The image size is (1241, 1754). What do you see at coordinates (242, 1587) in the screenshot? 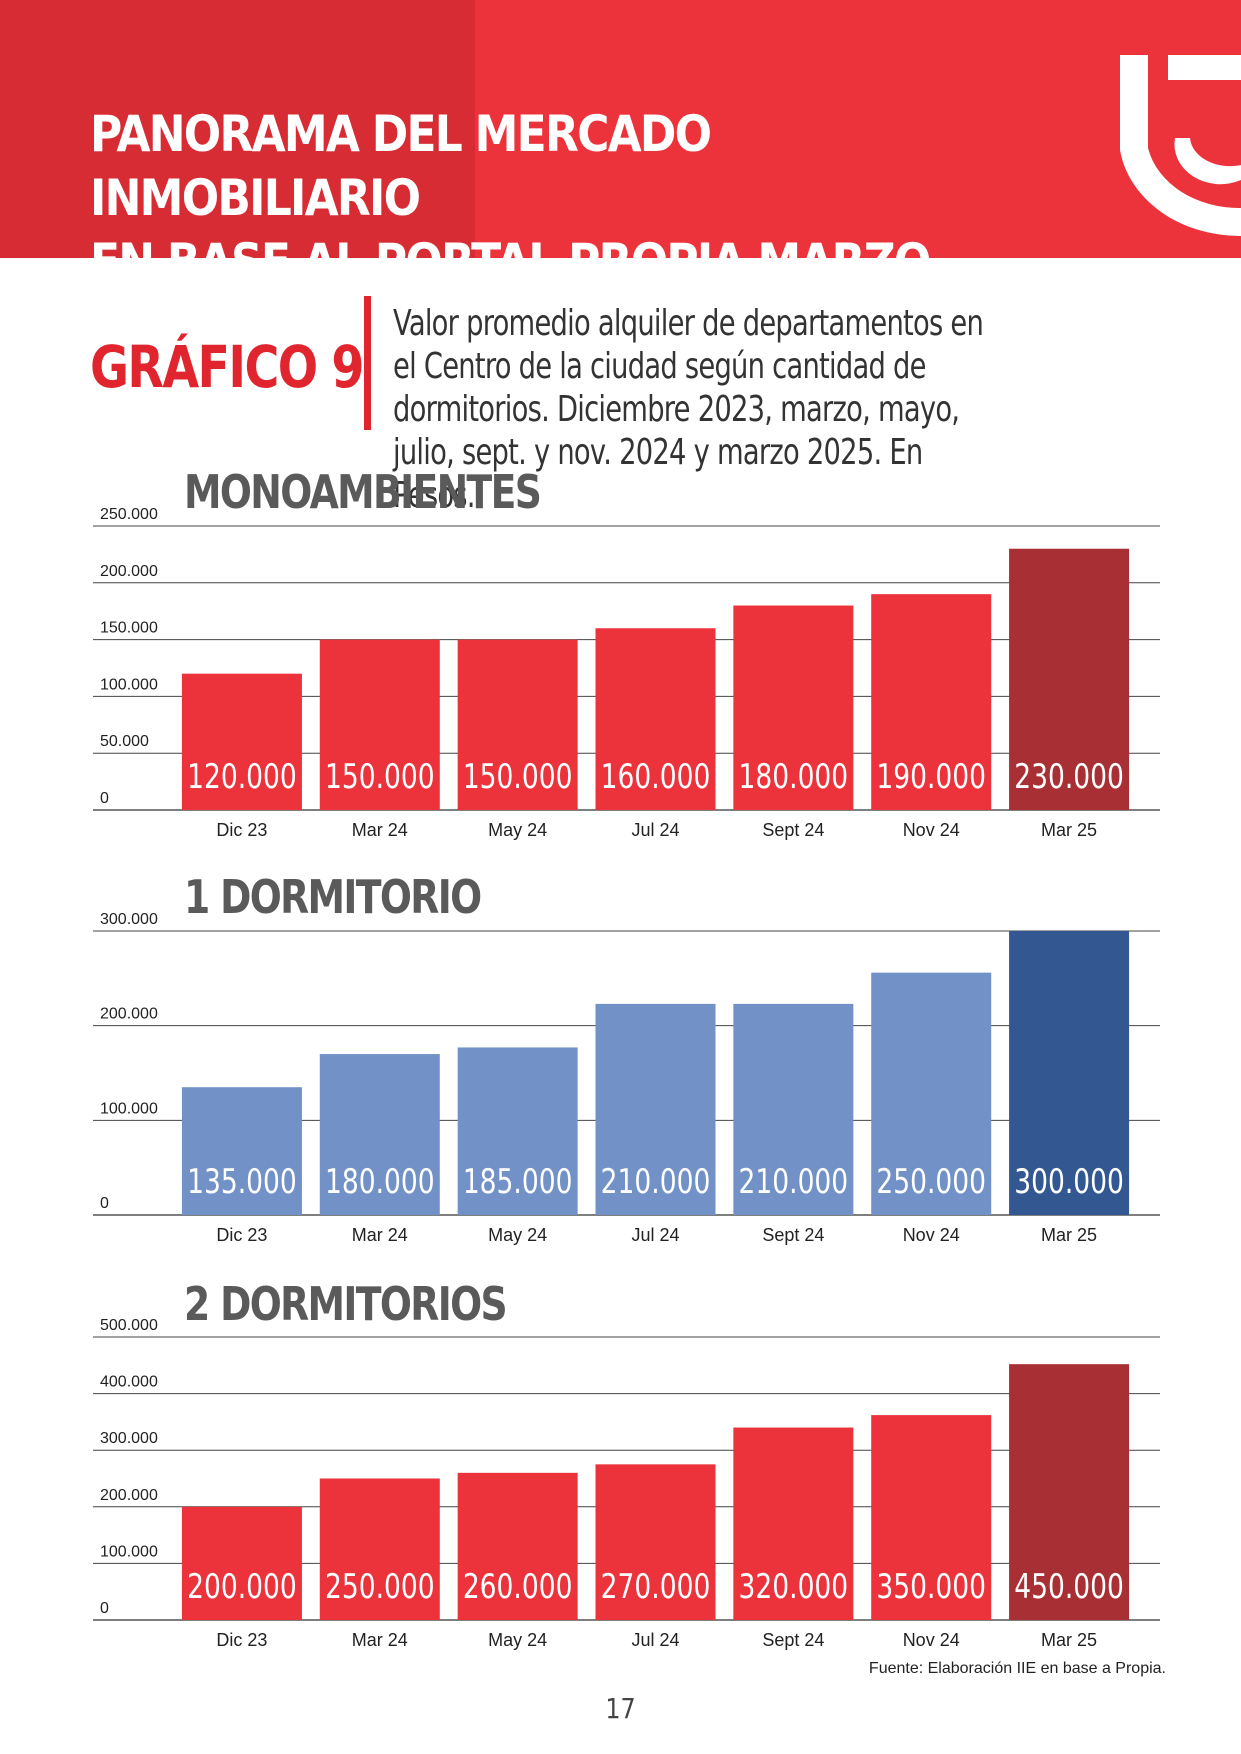
I see `bar-data-label: 200.000` at bounding box center [242, 1587].